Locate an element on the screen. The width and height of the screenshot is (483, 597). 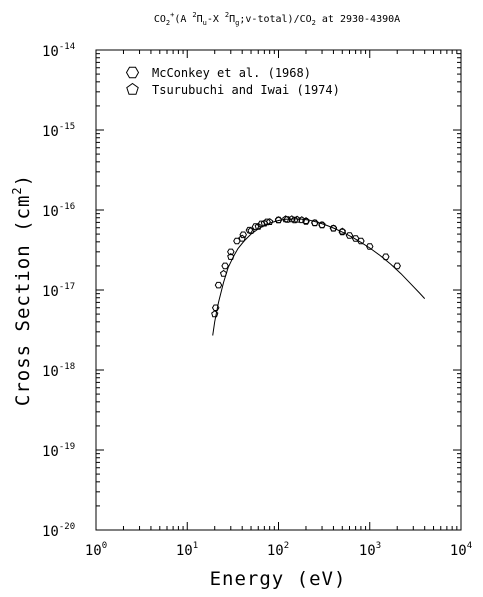
y-tick-label: 10-19 is located at coordinates (58, 451).